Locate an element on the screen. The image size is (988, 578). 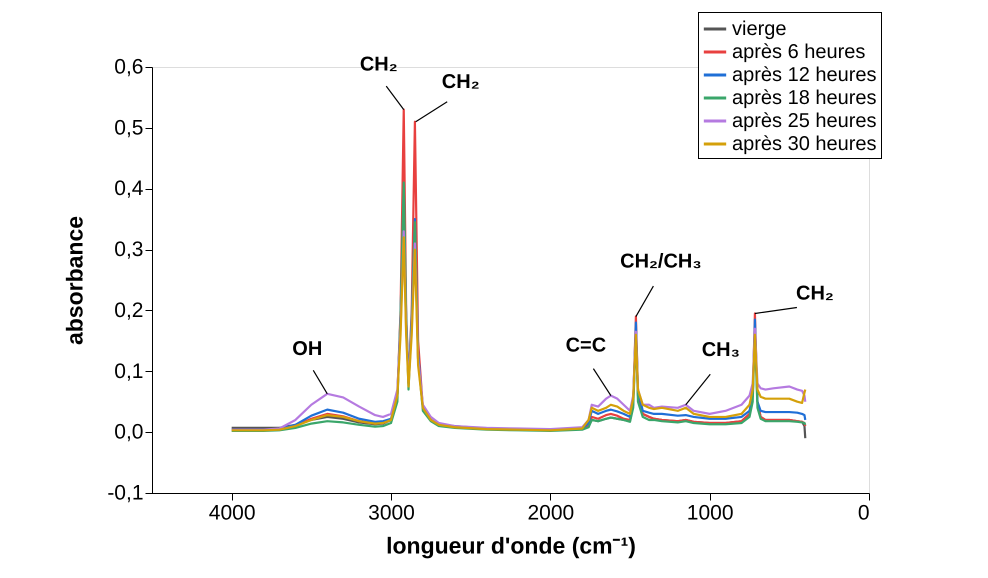
x-tick-label: 4000 is located at coordinates (232, 513).